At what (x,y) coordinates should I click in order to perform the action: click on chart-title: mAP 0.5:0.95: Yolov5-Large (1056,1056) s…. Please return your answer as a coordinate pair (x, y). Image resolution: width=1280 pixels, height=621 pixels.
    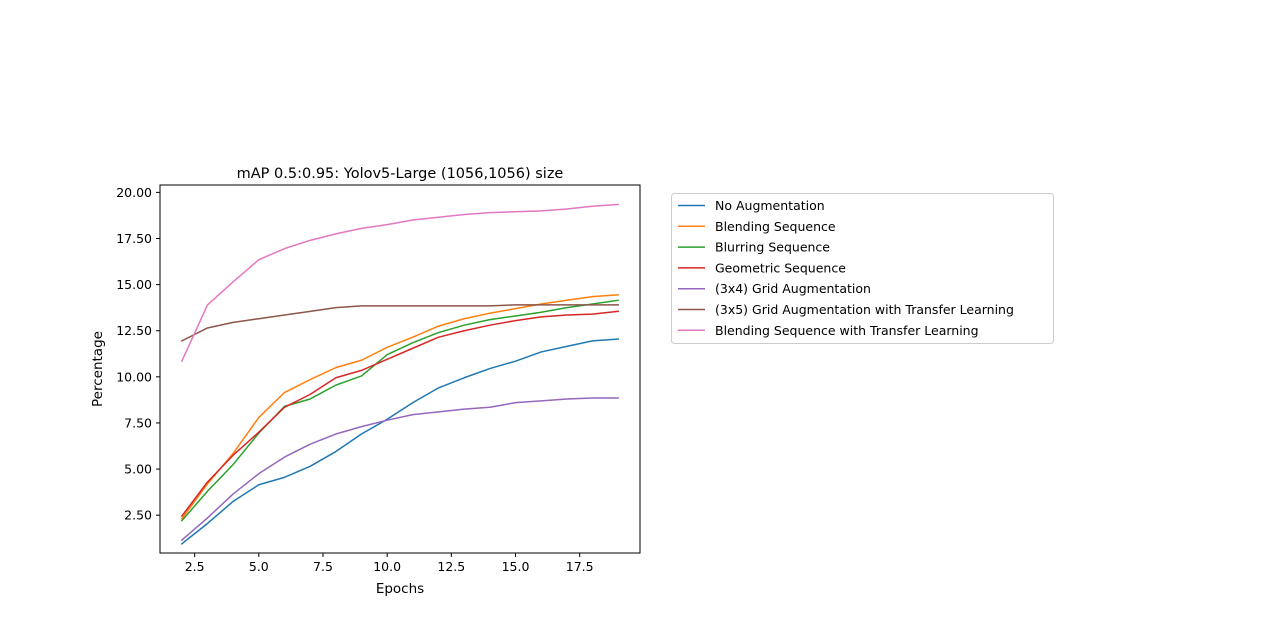
    Looking at the image, I should click on (400, 174).